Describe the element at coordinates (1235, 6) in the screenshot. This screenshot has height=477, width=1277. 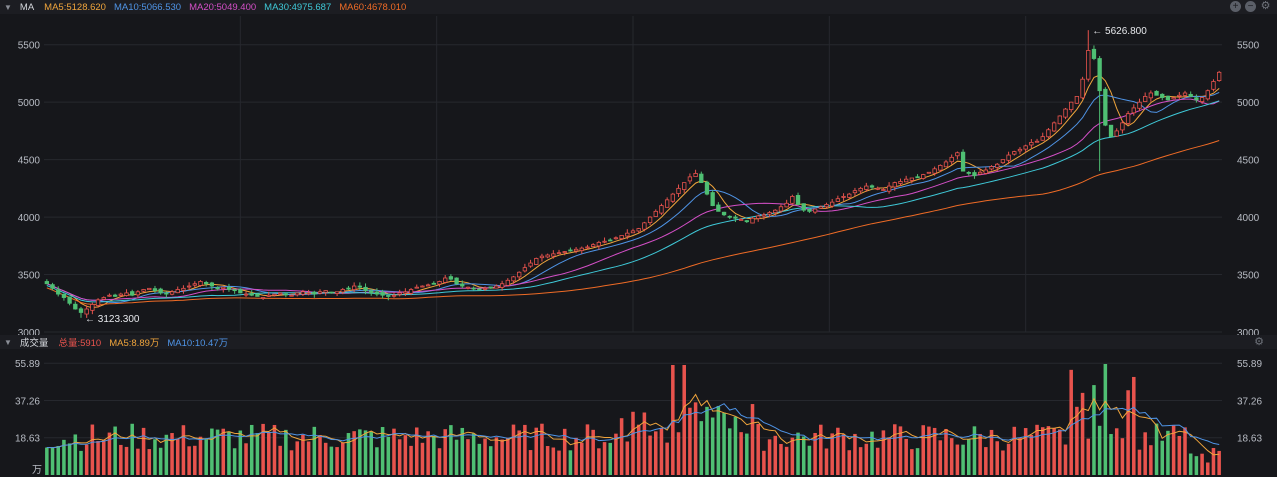
I see `add-icon: +` at that location.